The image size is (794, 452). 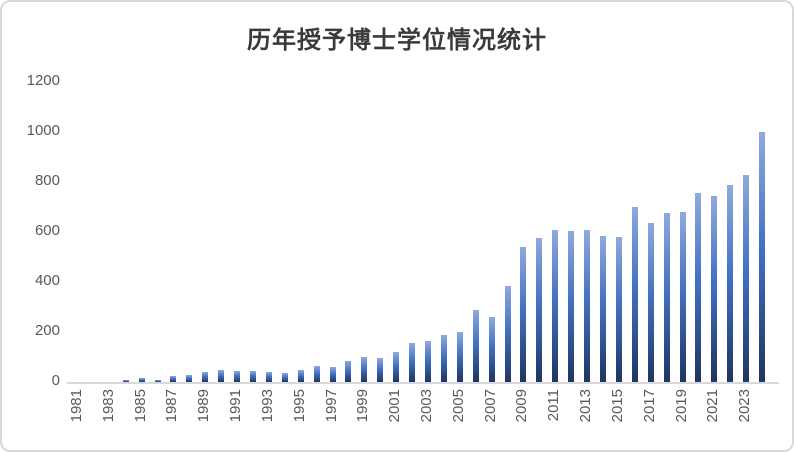 What do you see at coordinates (47, 330) in the screenshot?
I see `y-tick-label-200: 200` at bounding box center [47, 330].